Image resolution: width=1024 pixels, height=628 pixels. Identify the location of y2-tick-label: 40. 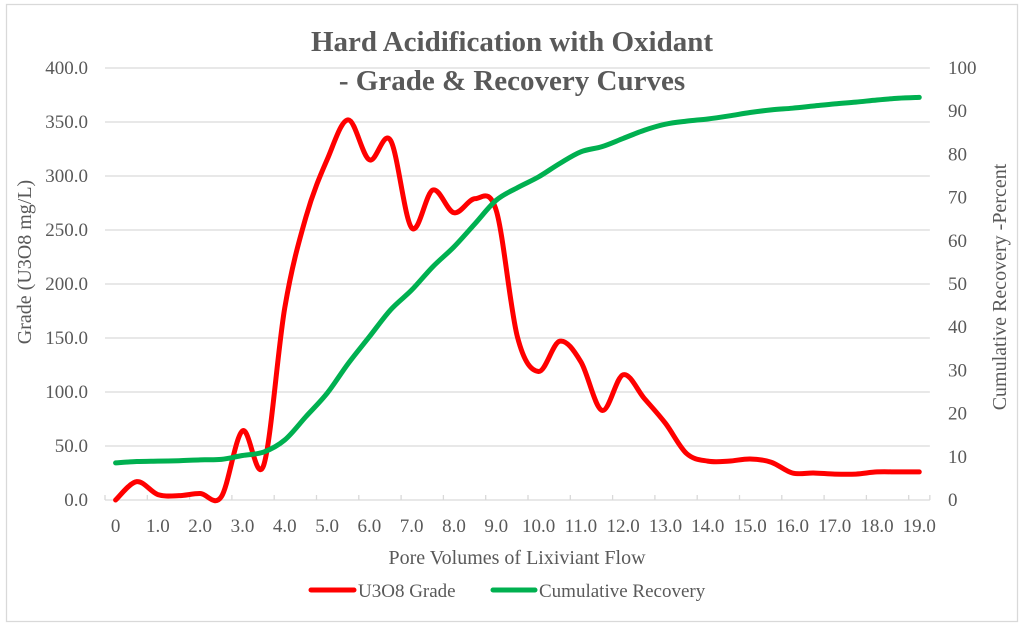
(957, 327).